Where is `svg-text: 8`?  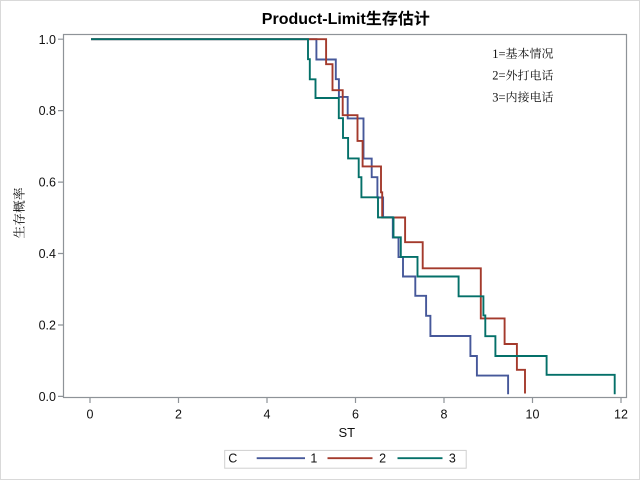
svg-text: 8 is located at coordinates (444, 414).